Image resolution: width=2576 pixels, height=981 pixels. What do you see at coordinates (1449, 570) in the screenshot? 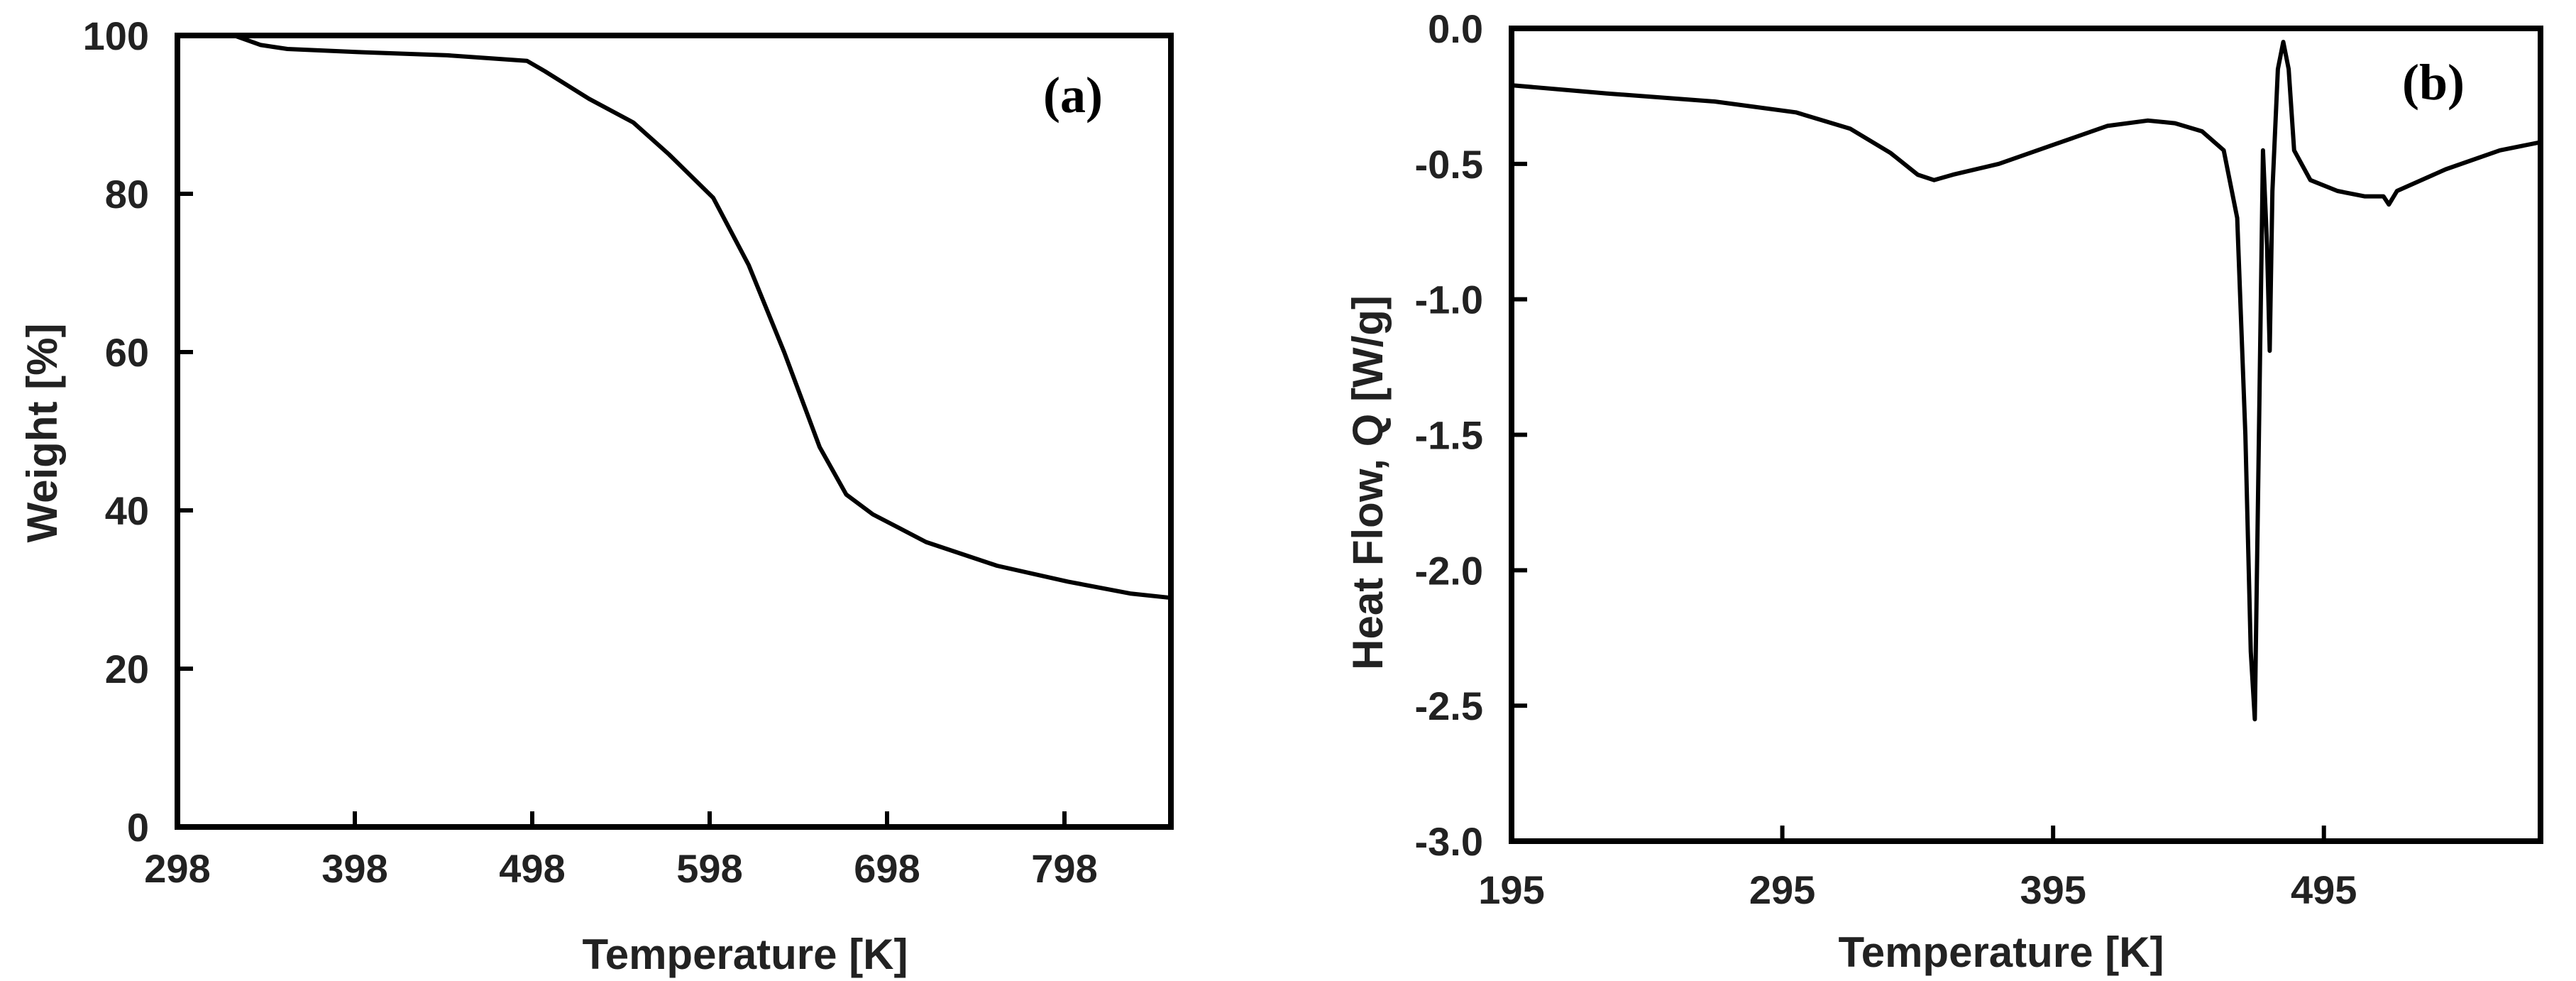
I see `y-tick-label-b-4: -2.0` at bounding box center [1449, 570].